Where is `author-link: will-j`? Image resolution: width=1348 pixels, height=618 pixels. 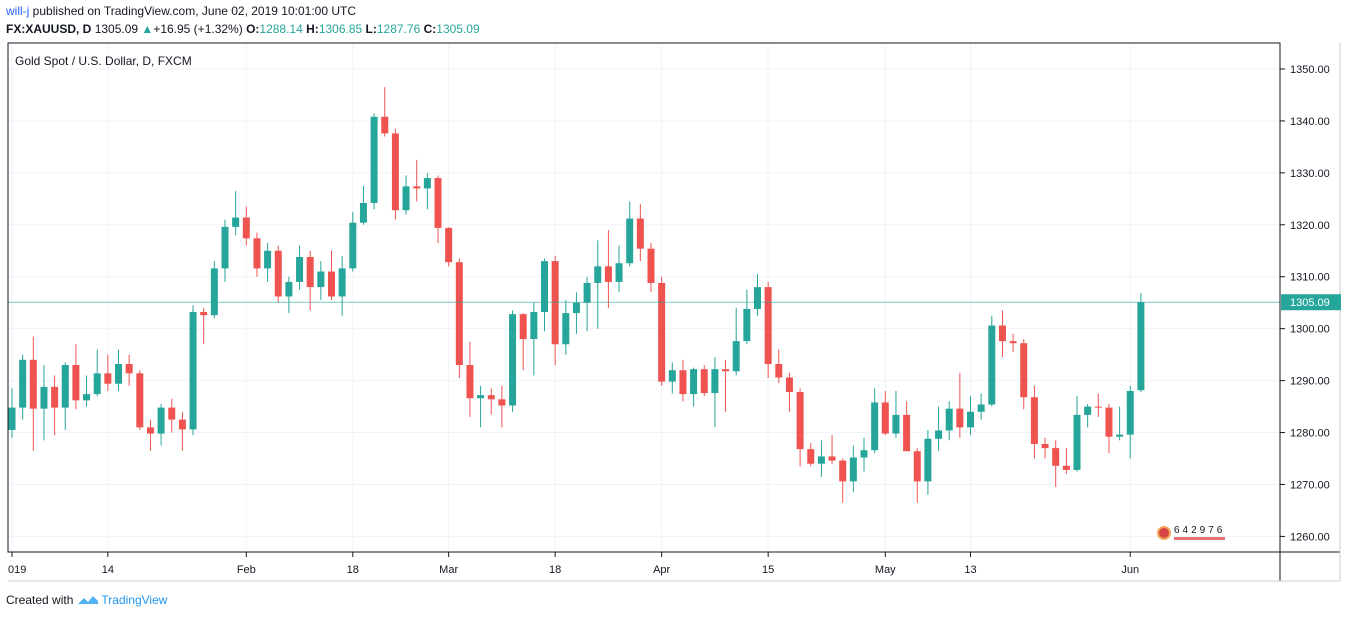 author-link: will-j is located at coordinates (18, 11).